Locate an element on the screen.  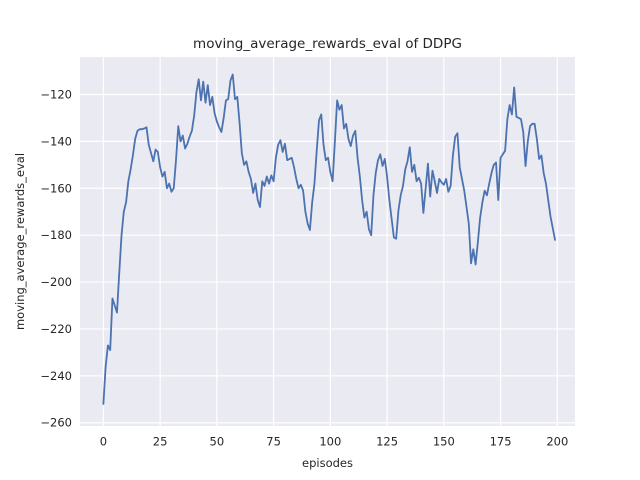
x-tick-label: 50 is located at coordinates (217, 442).